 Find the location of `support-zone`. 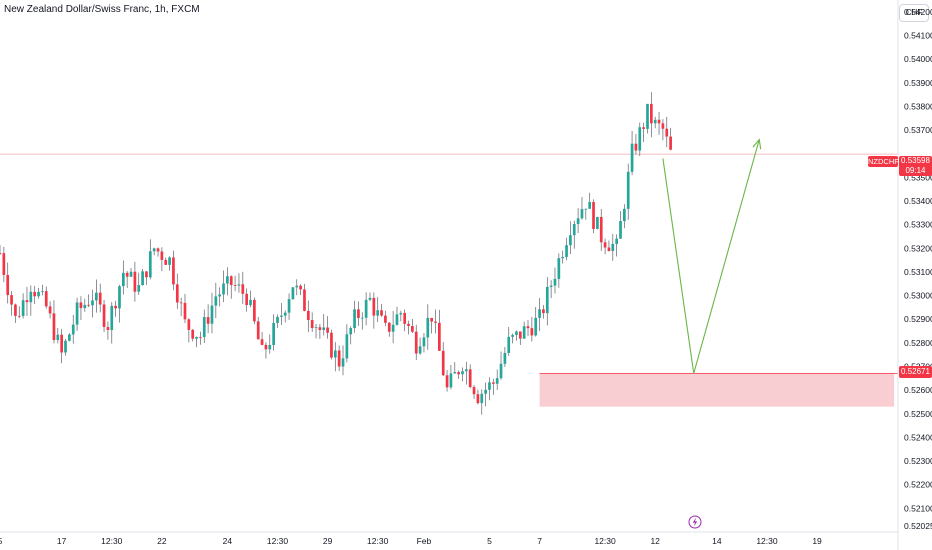

support-zone is located at coordinates (717, 390).